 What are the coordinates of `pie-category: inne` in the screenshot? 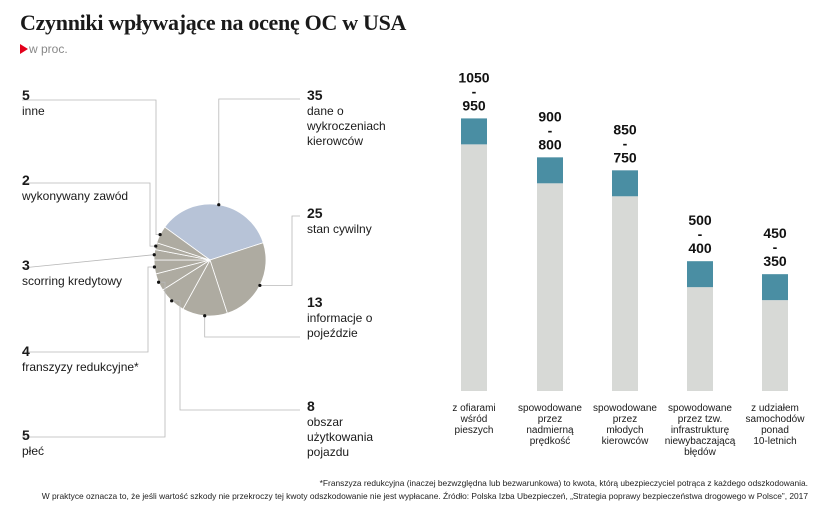 It's located at (33, 111).